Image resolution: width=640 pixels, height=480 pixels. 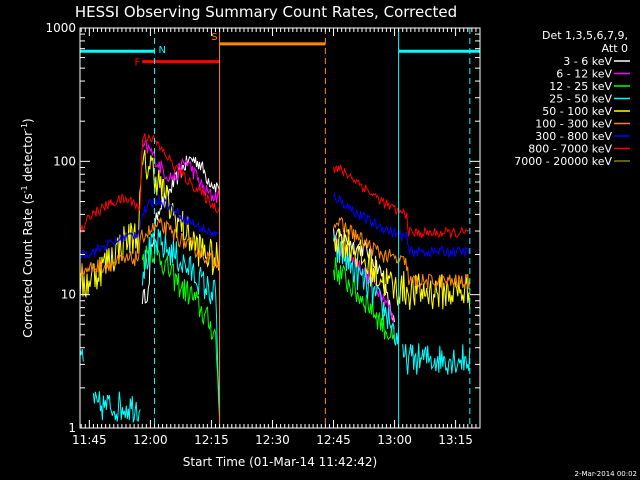 I want to click on y-tick-label: 100, so click(x=64, y=161).